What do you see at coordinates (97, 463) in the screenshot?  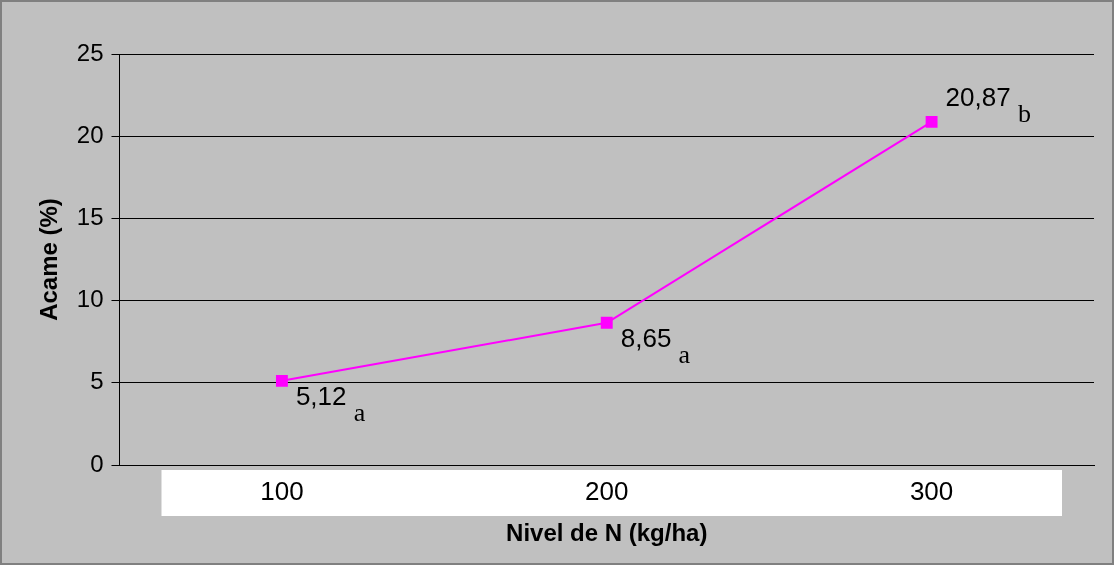 I see `y-tick-label: 0` at bounding box center [97, 463].